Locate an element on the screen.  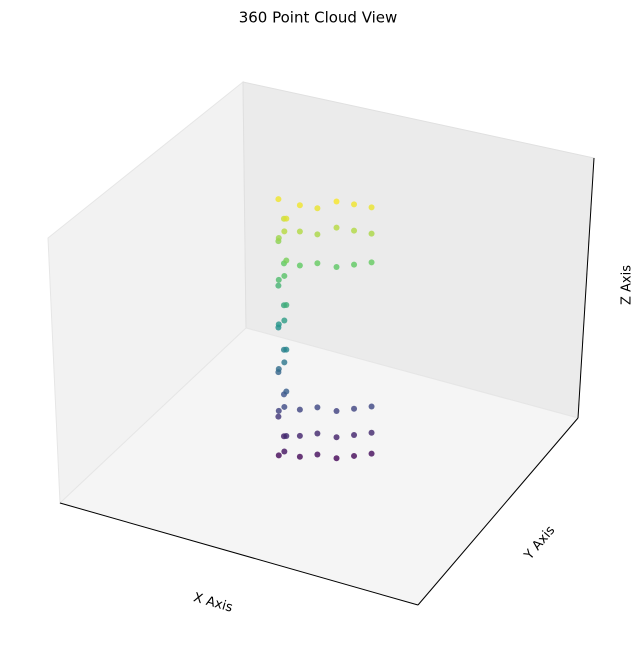
chart-title: 360 Point Cloud View is located at coordinates (318, 18).